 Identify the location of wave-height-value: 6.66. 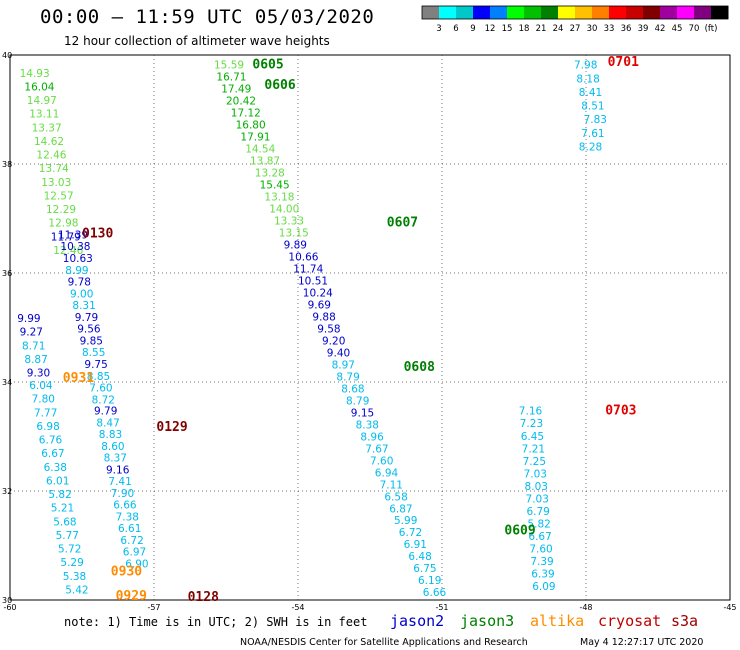
(435, 593).